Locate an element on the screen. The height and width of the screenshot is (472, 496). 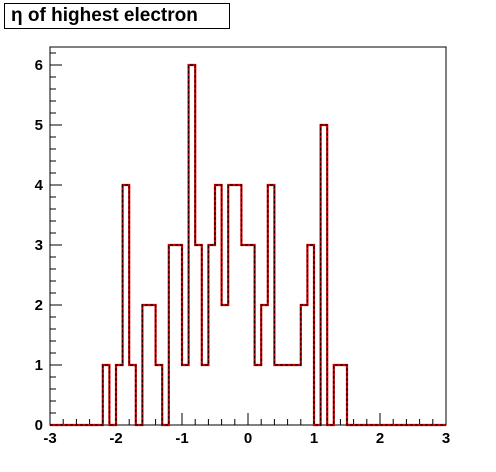
y-tick-label: 1 is located at coordinates (39, 365).